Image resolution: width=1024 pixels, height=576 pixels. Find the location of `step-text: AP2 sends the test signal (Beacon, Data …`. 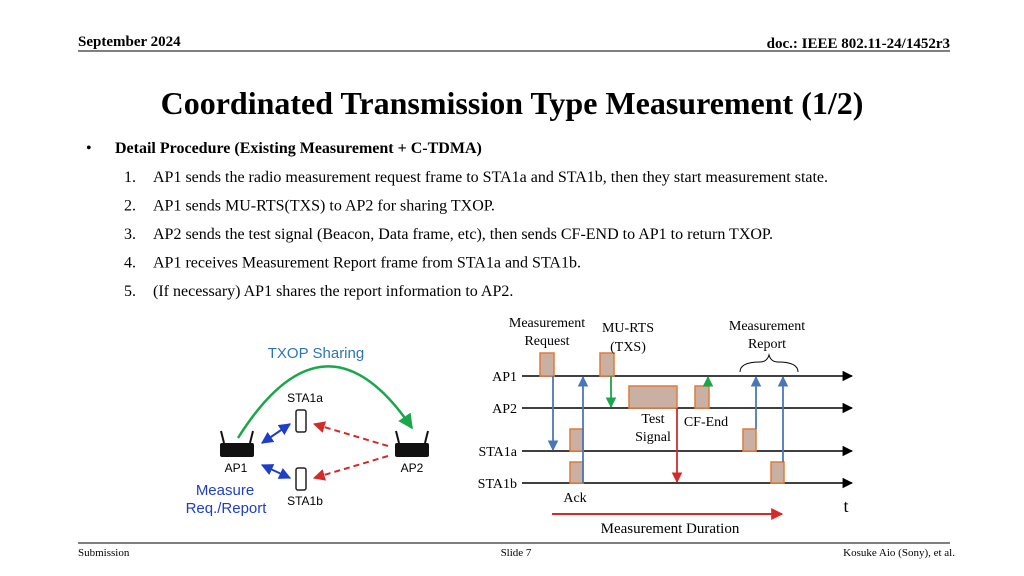

step-text: AP2 sends the test signal (Beacon, Data … is located at coordinates (463, 234).